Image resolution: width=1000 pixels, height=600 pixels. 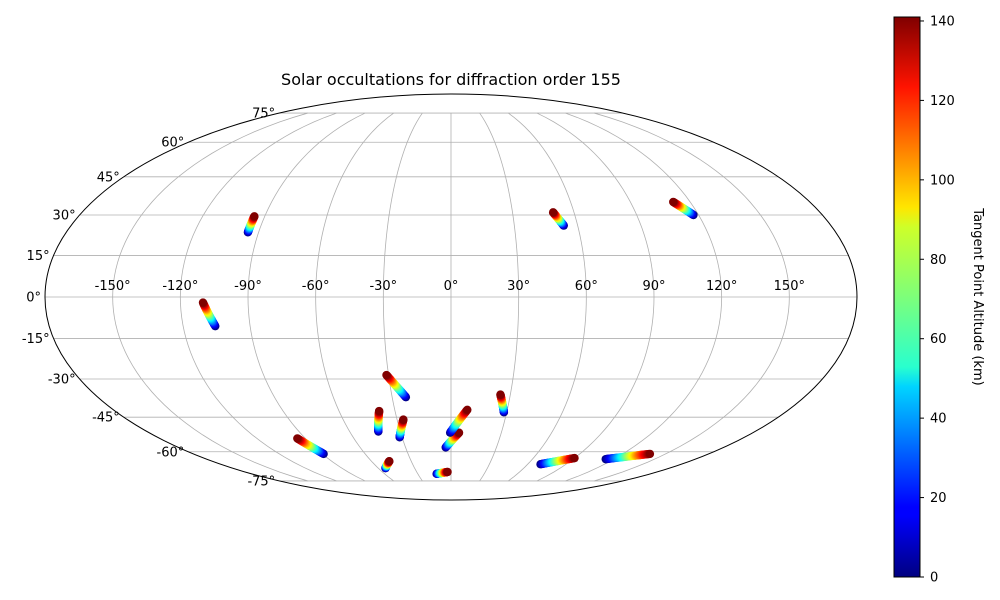 I want to click on longitude-tick-label: -120°, so click(x=180, y=286).